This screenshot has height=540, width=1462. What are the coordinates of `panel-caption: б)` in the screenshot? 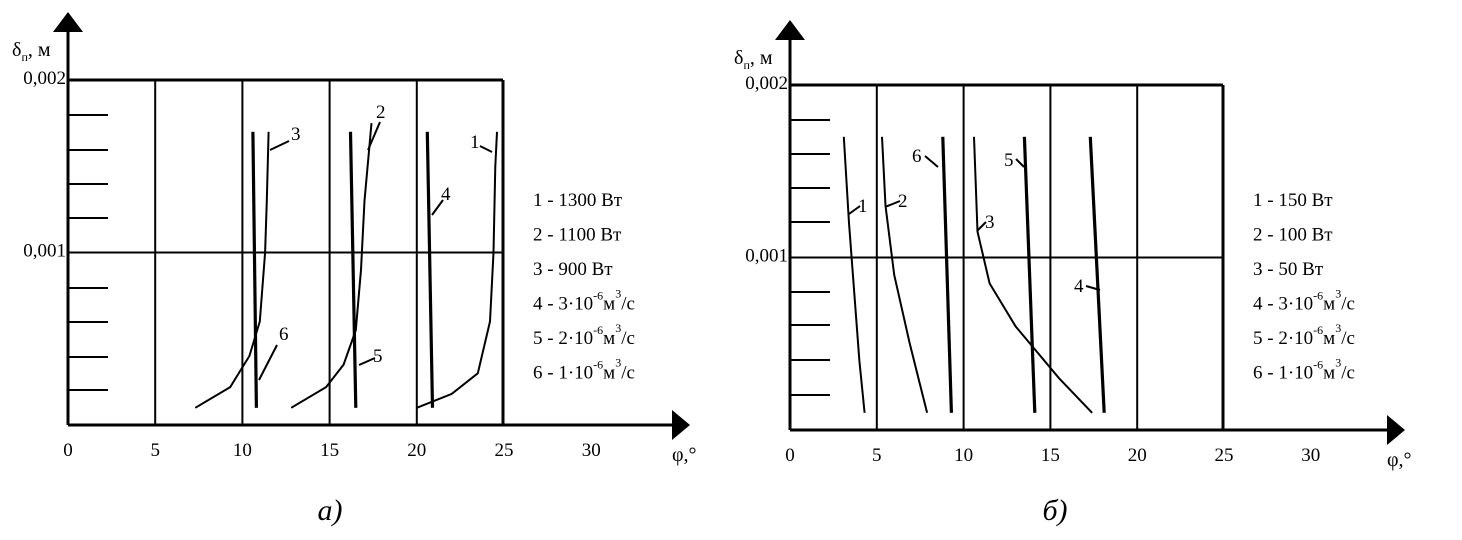 It's located at (1054, 510).